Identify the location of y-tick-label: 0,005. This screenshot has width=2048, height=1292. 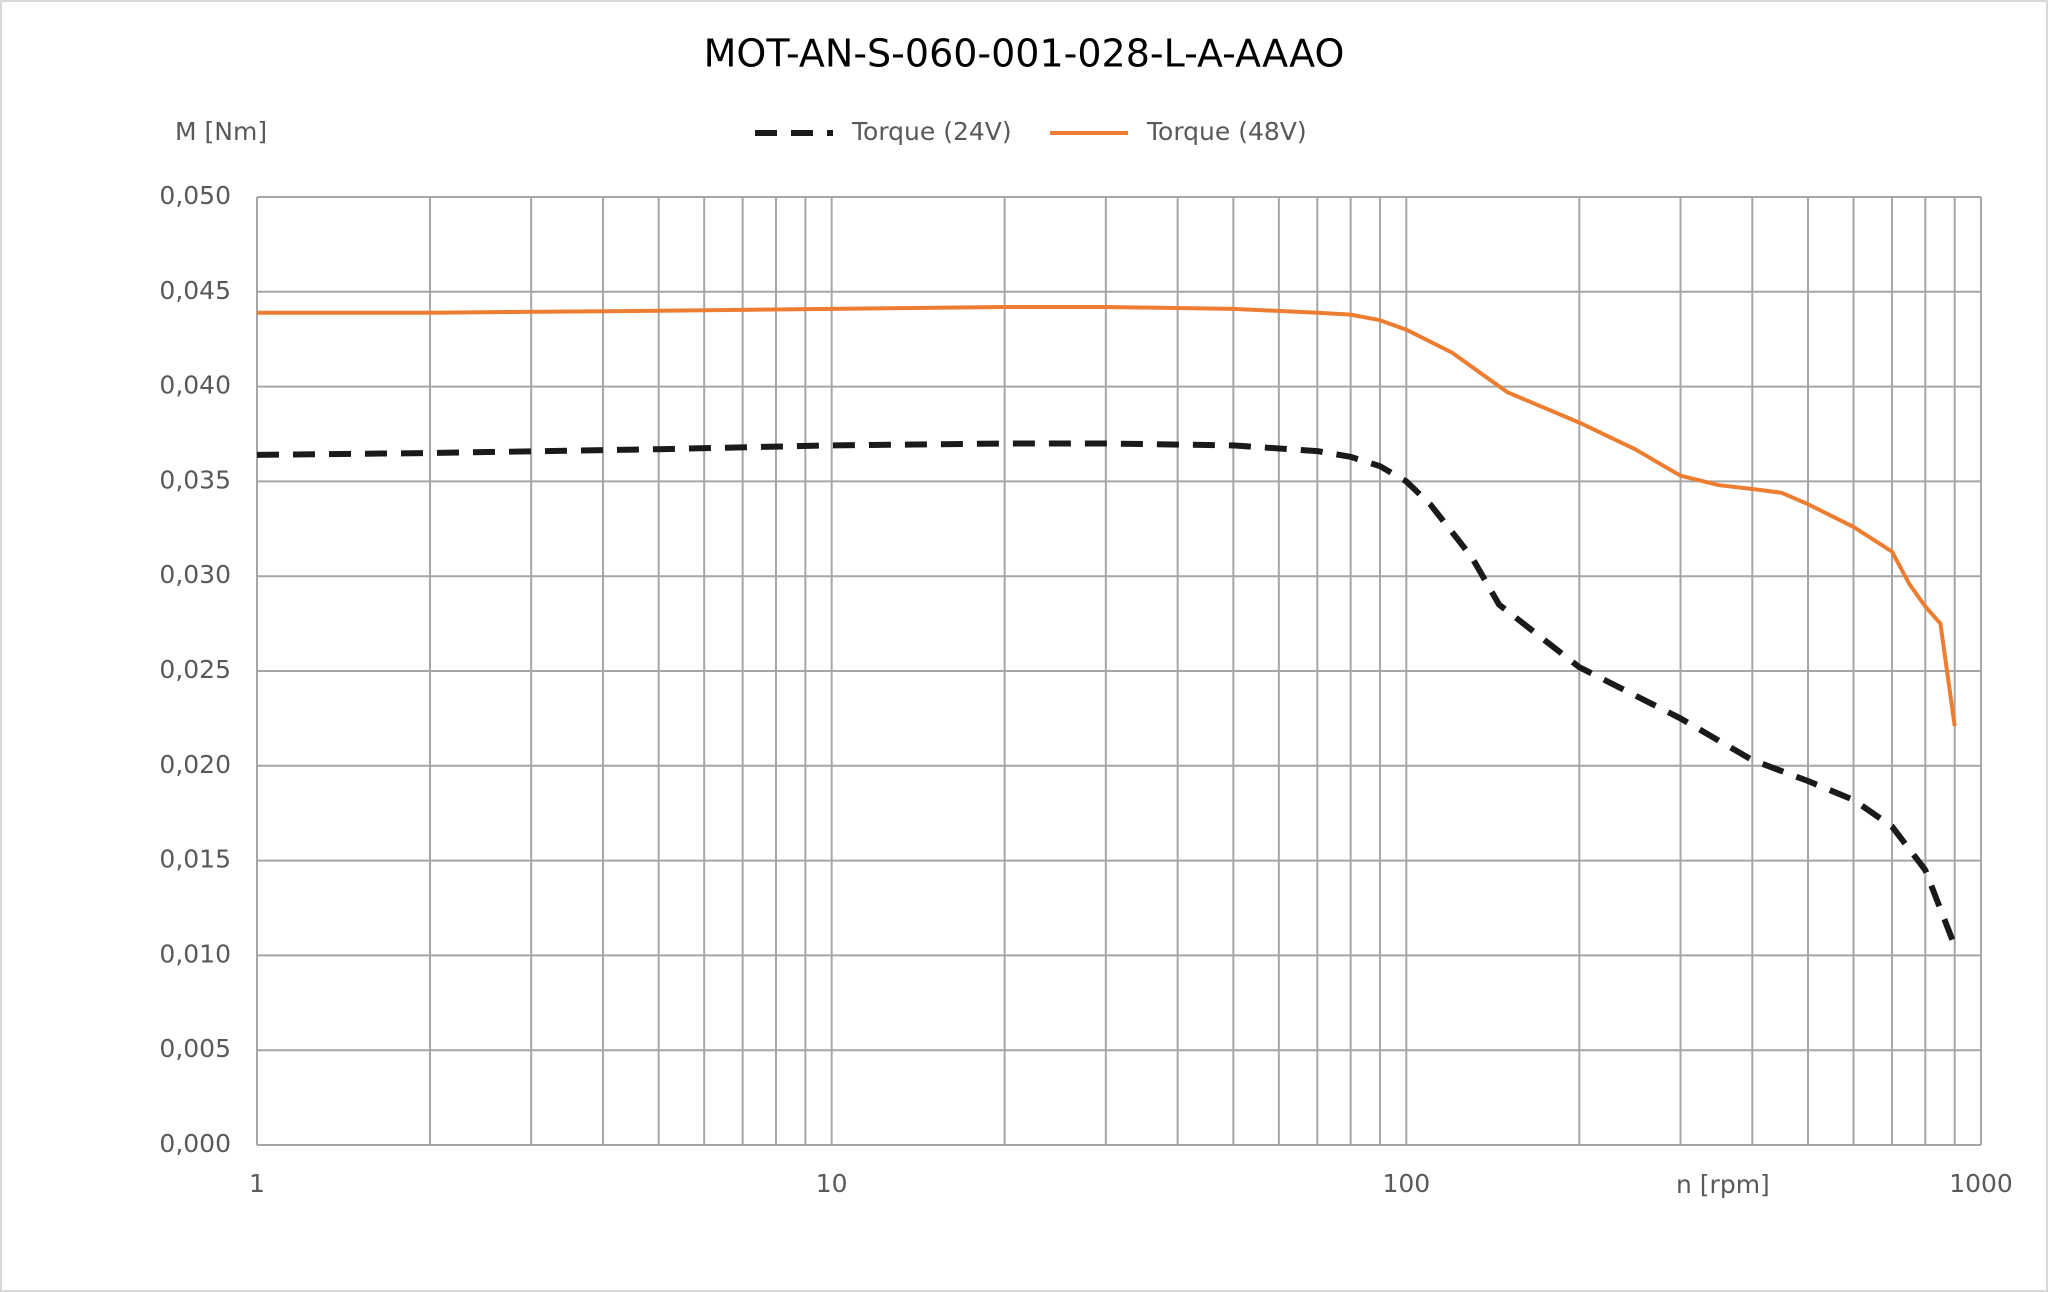
(195, 1048).